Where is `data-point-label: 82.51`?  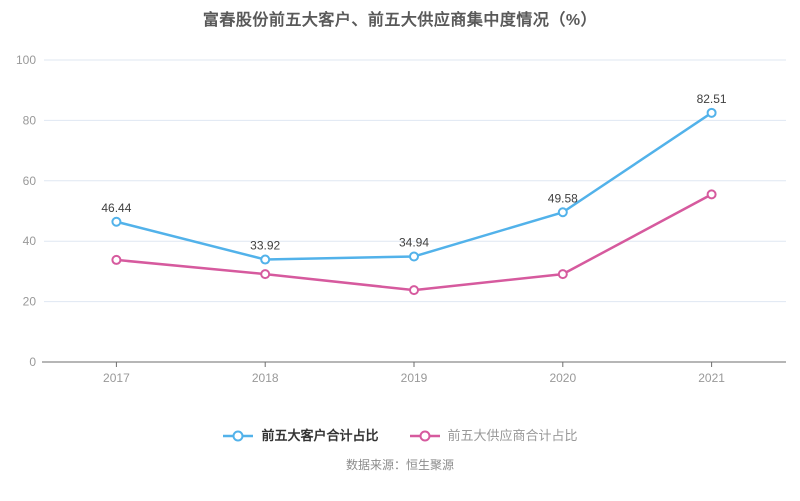
data-point-label: 82.51 is located at coordinates (712, 99).